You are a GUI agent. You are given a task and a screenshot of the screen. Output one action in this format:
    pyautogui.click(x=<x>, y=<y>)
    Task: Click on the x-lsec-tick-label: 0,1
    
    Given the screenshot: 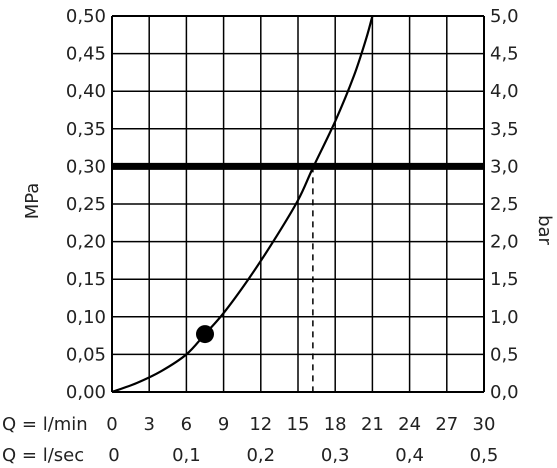 What is the action you would take?
    pyautogui.click(x=186, y=455)
    